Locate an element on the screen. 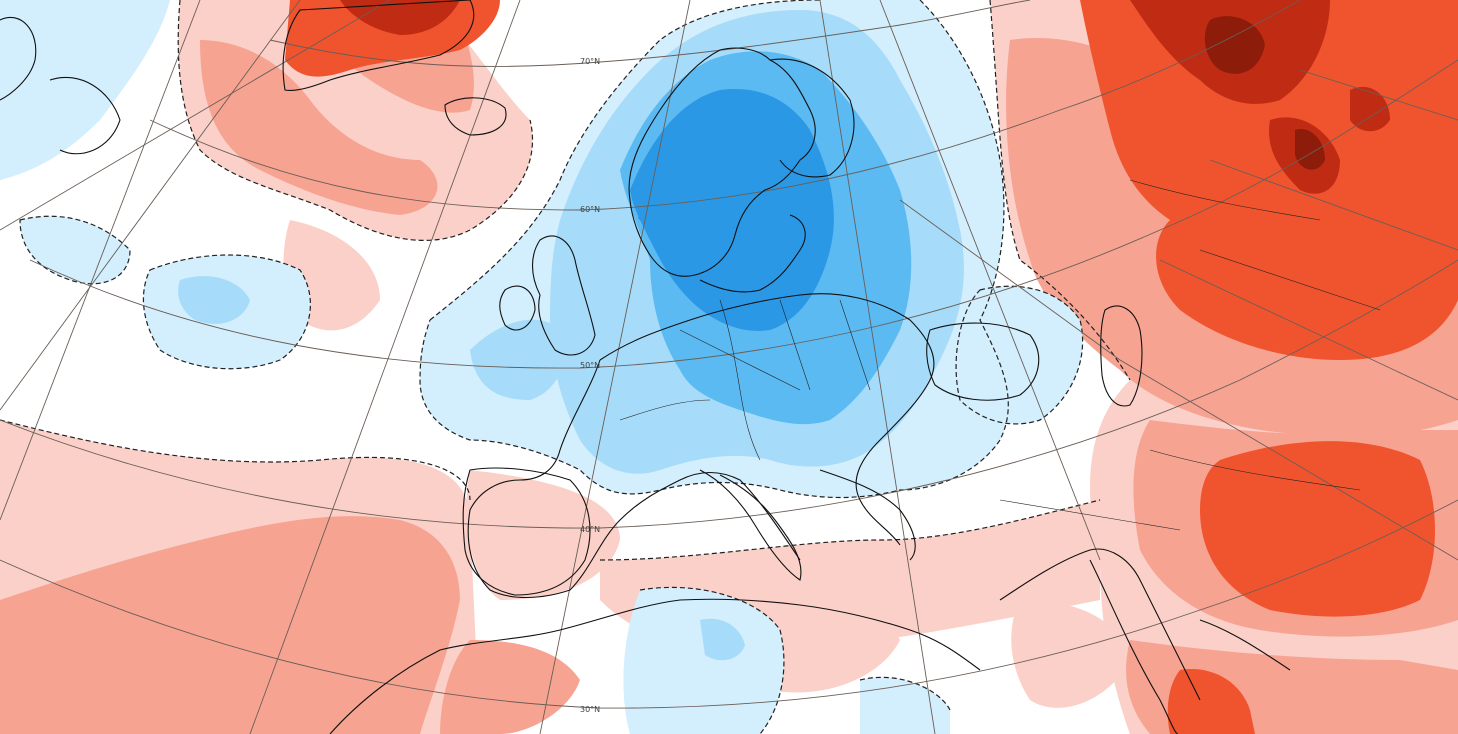  lat-label-30n: 30°N is located at coordinates (590, 709).